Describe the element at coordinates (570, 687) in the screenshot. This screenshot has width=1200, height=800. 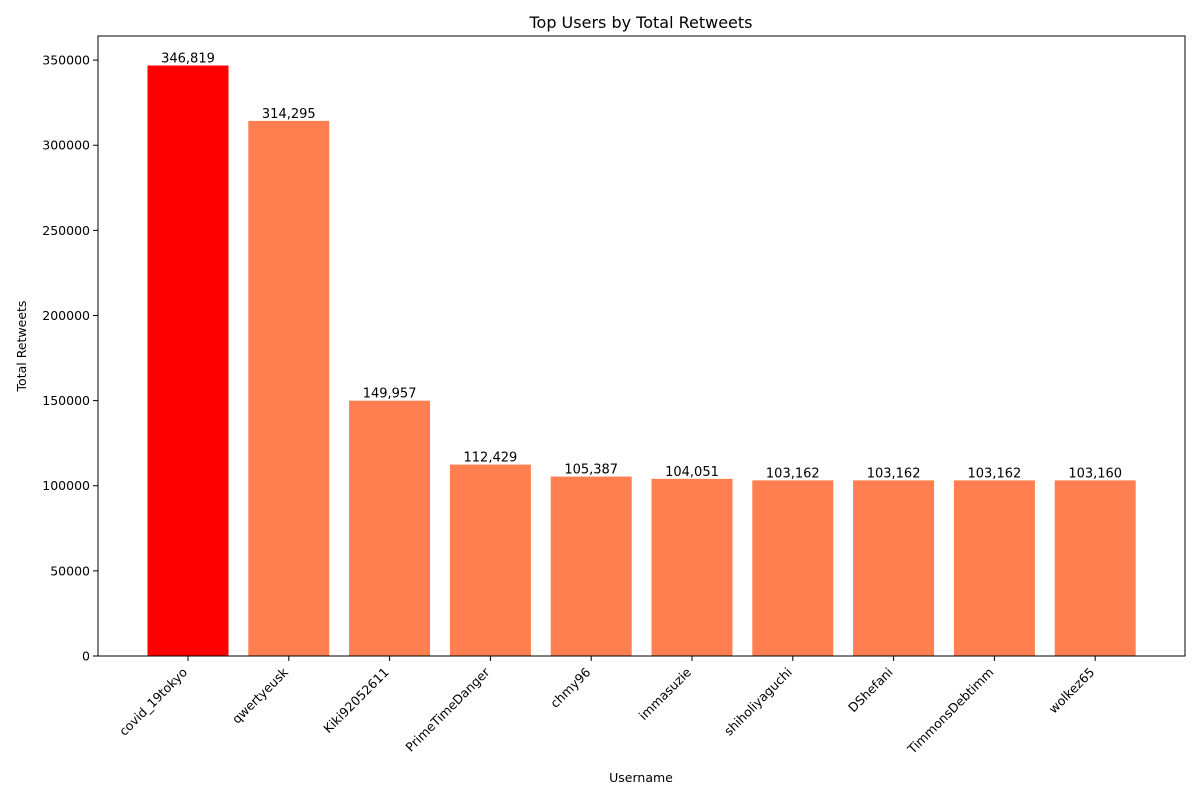
I see `x-tick-label: chmy96` at that location.